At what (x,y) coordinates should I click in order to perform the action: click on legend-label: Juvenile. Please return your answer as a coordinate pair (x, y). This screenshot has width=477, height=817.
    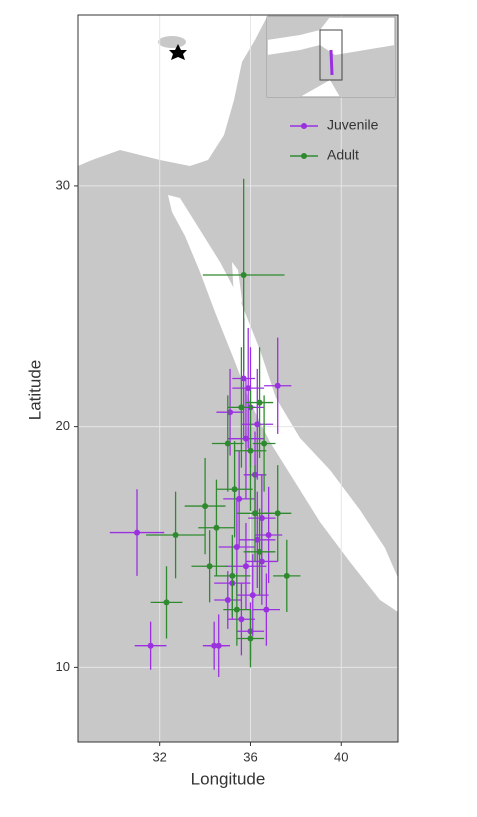
    Looking at the image, I should click on (353, 125).